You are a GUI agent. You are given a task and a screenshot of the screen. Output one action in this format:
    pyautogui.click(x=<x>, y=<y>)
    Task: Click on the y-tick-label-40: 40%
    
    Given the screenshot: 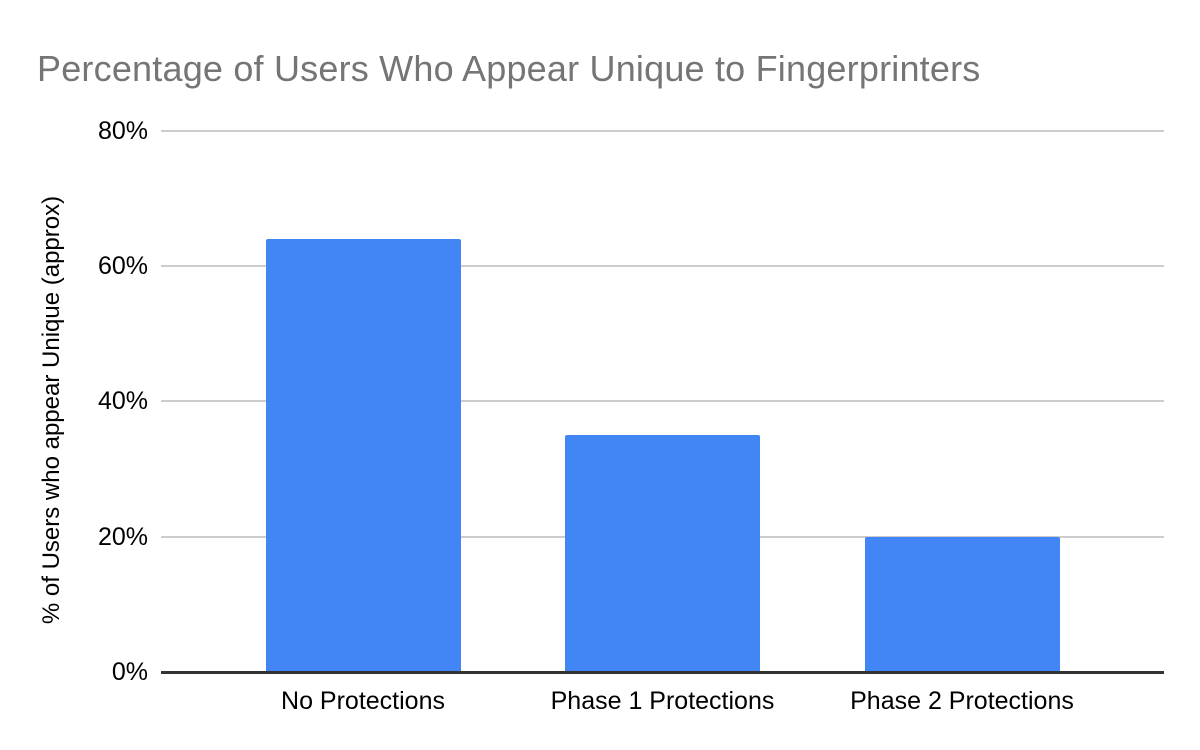 What is the action you would take?
    pyautogui.click(x=122, y=401)
    